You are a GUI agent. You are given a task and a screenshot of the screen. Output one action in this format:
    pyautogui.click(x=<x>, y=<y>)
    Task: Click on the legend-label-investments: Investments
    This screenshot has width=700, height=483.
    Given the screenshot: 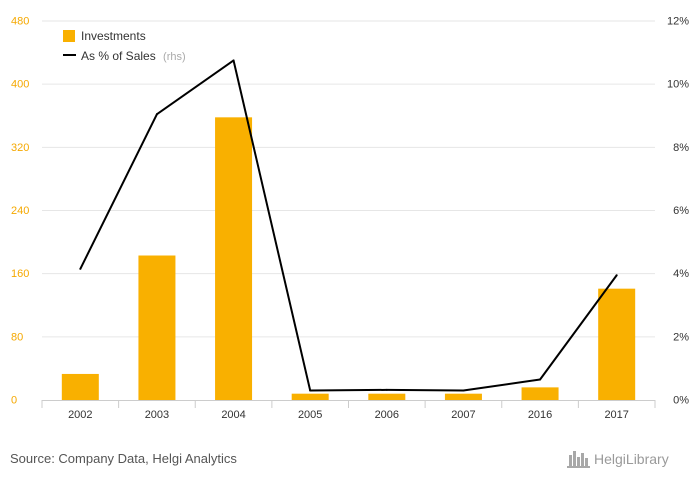 What is the action you would take?
    pyautogui.click(x=113, y=36)
    